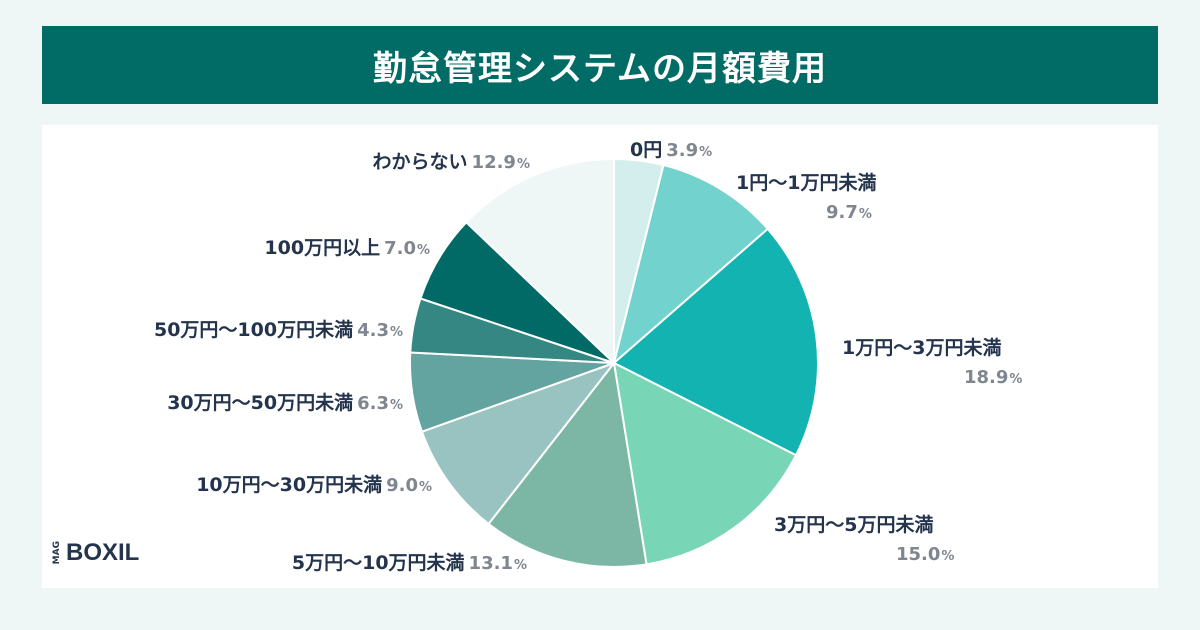  I want to click on slice-label: 10万円～30万円未満 9.0%, so click(314, 483).